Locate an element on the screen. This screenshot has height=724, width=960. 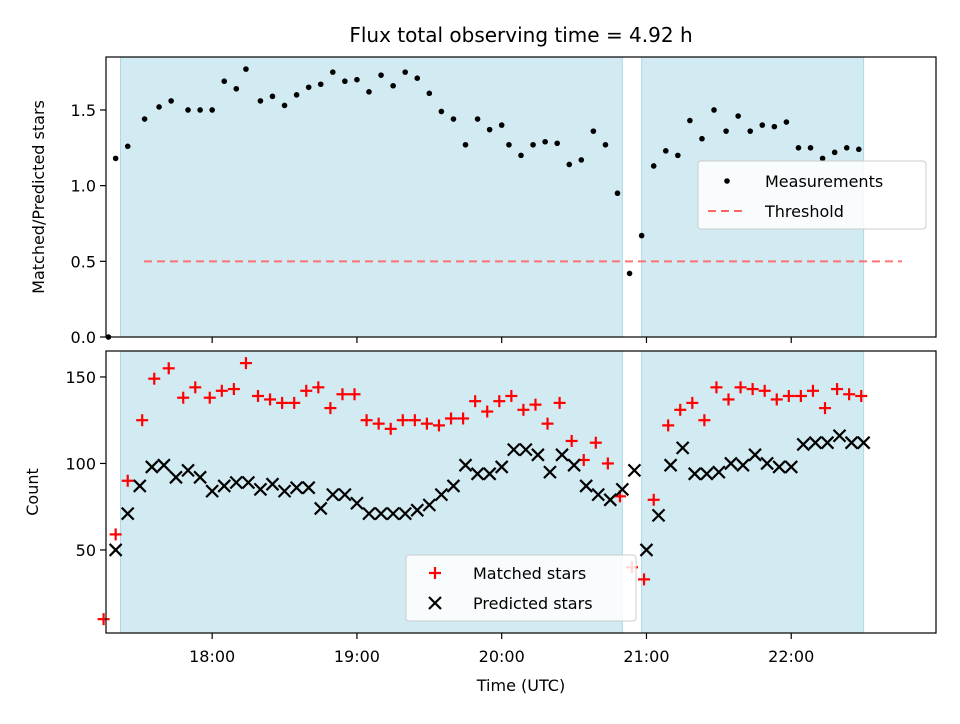
top-legend-box is located at coordinates (812, 195).